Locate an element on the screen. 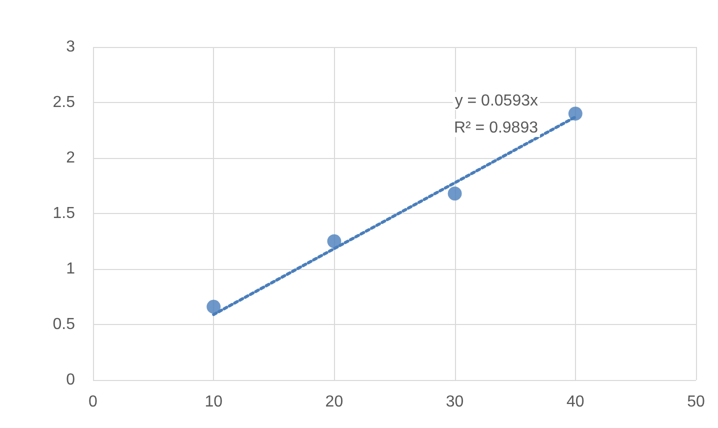 Image resolution: width=718 pixels, height=428 pixels. x-tick-label: 30 is located at coordinates (455, 402).